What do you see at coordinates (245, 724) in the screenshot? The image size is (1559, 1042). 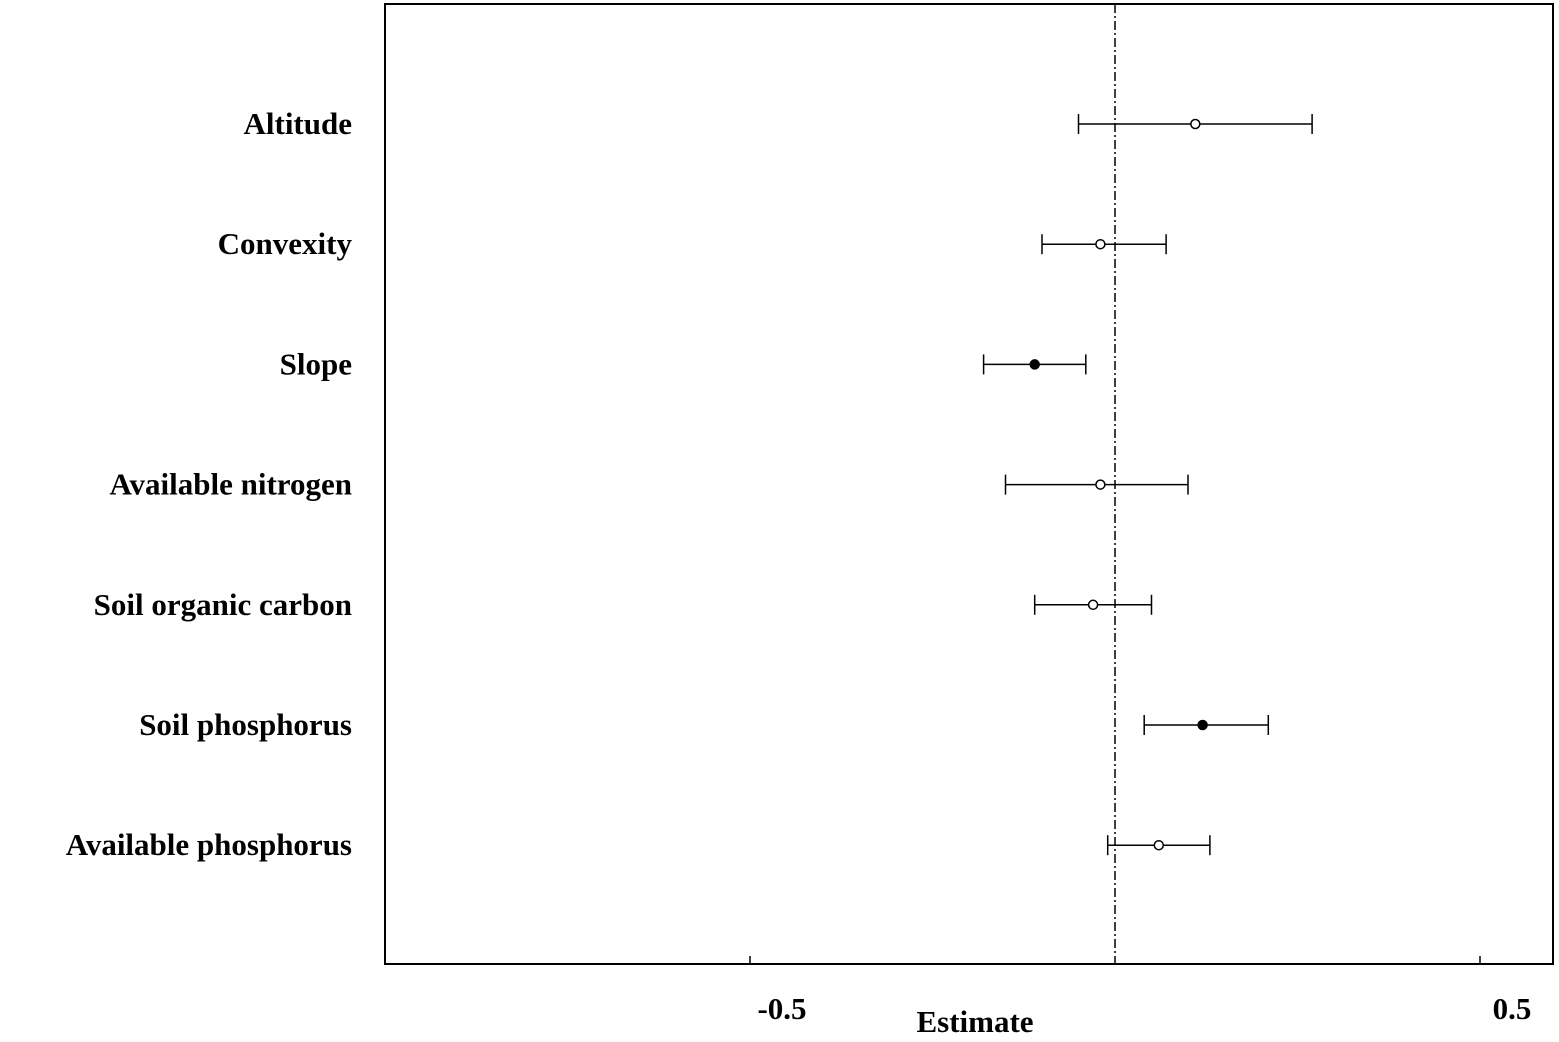 I see `variable-label: Soil phosphorus` at bounding box center [245, 724].